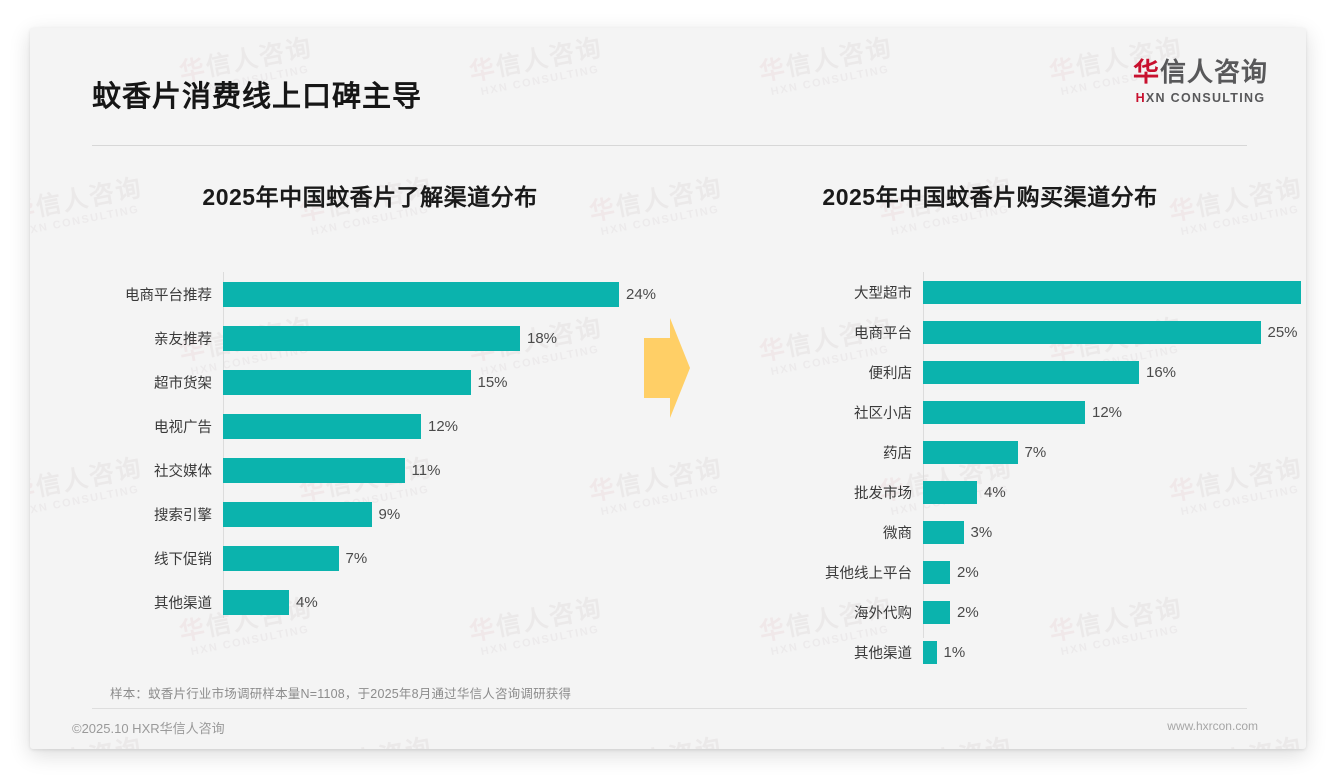 This screenshot has width=1340, height=780. Describe the element at coordinates (183, 427) in the screenshot. I see `understanding-category-label: 电视广告` at that location.